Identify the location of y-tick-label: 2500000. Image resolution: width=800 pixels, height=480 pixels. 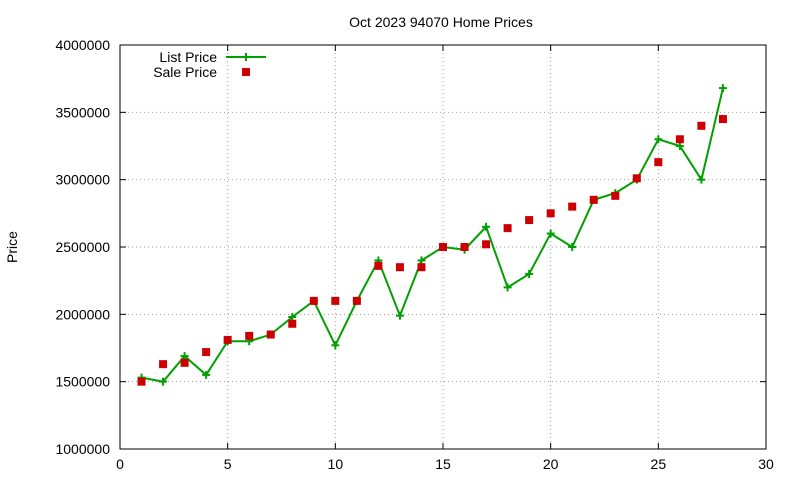
(82, 247).